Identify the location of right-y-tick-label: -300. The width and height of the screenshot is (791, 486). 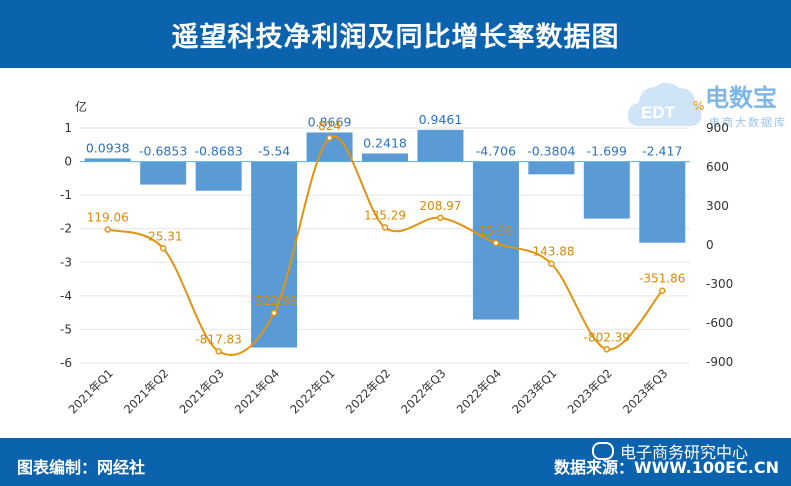
(719, 284).